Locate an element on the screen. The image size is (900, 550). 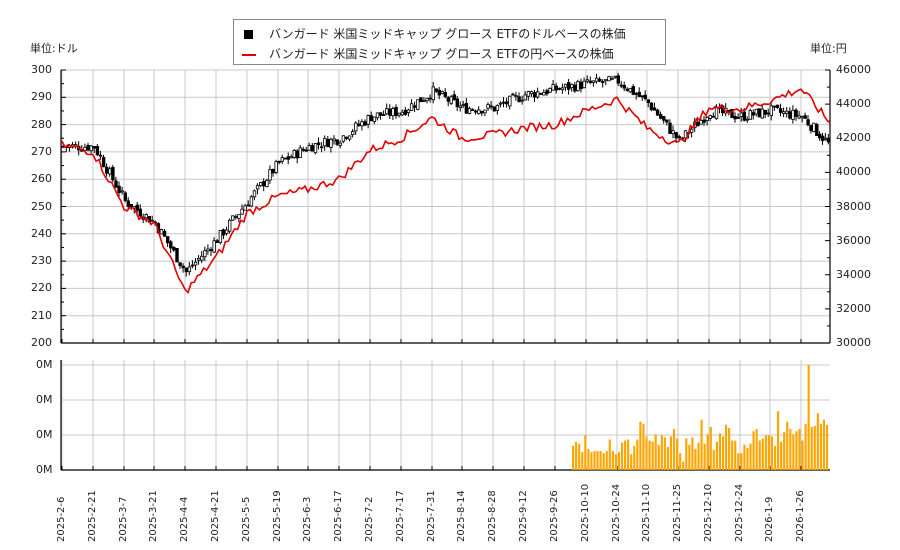
right-y-tick: 34000 is located at coordinates (853, 274).